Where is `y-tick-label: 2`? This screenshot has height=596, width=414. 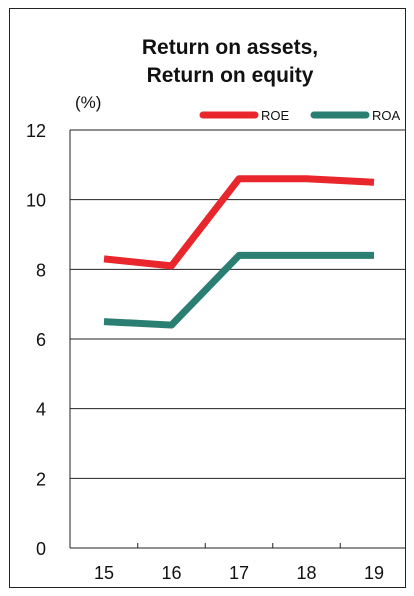 y-tick-label: 2 is located at coordinates (41, 479).